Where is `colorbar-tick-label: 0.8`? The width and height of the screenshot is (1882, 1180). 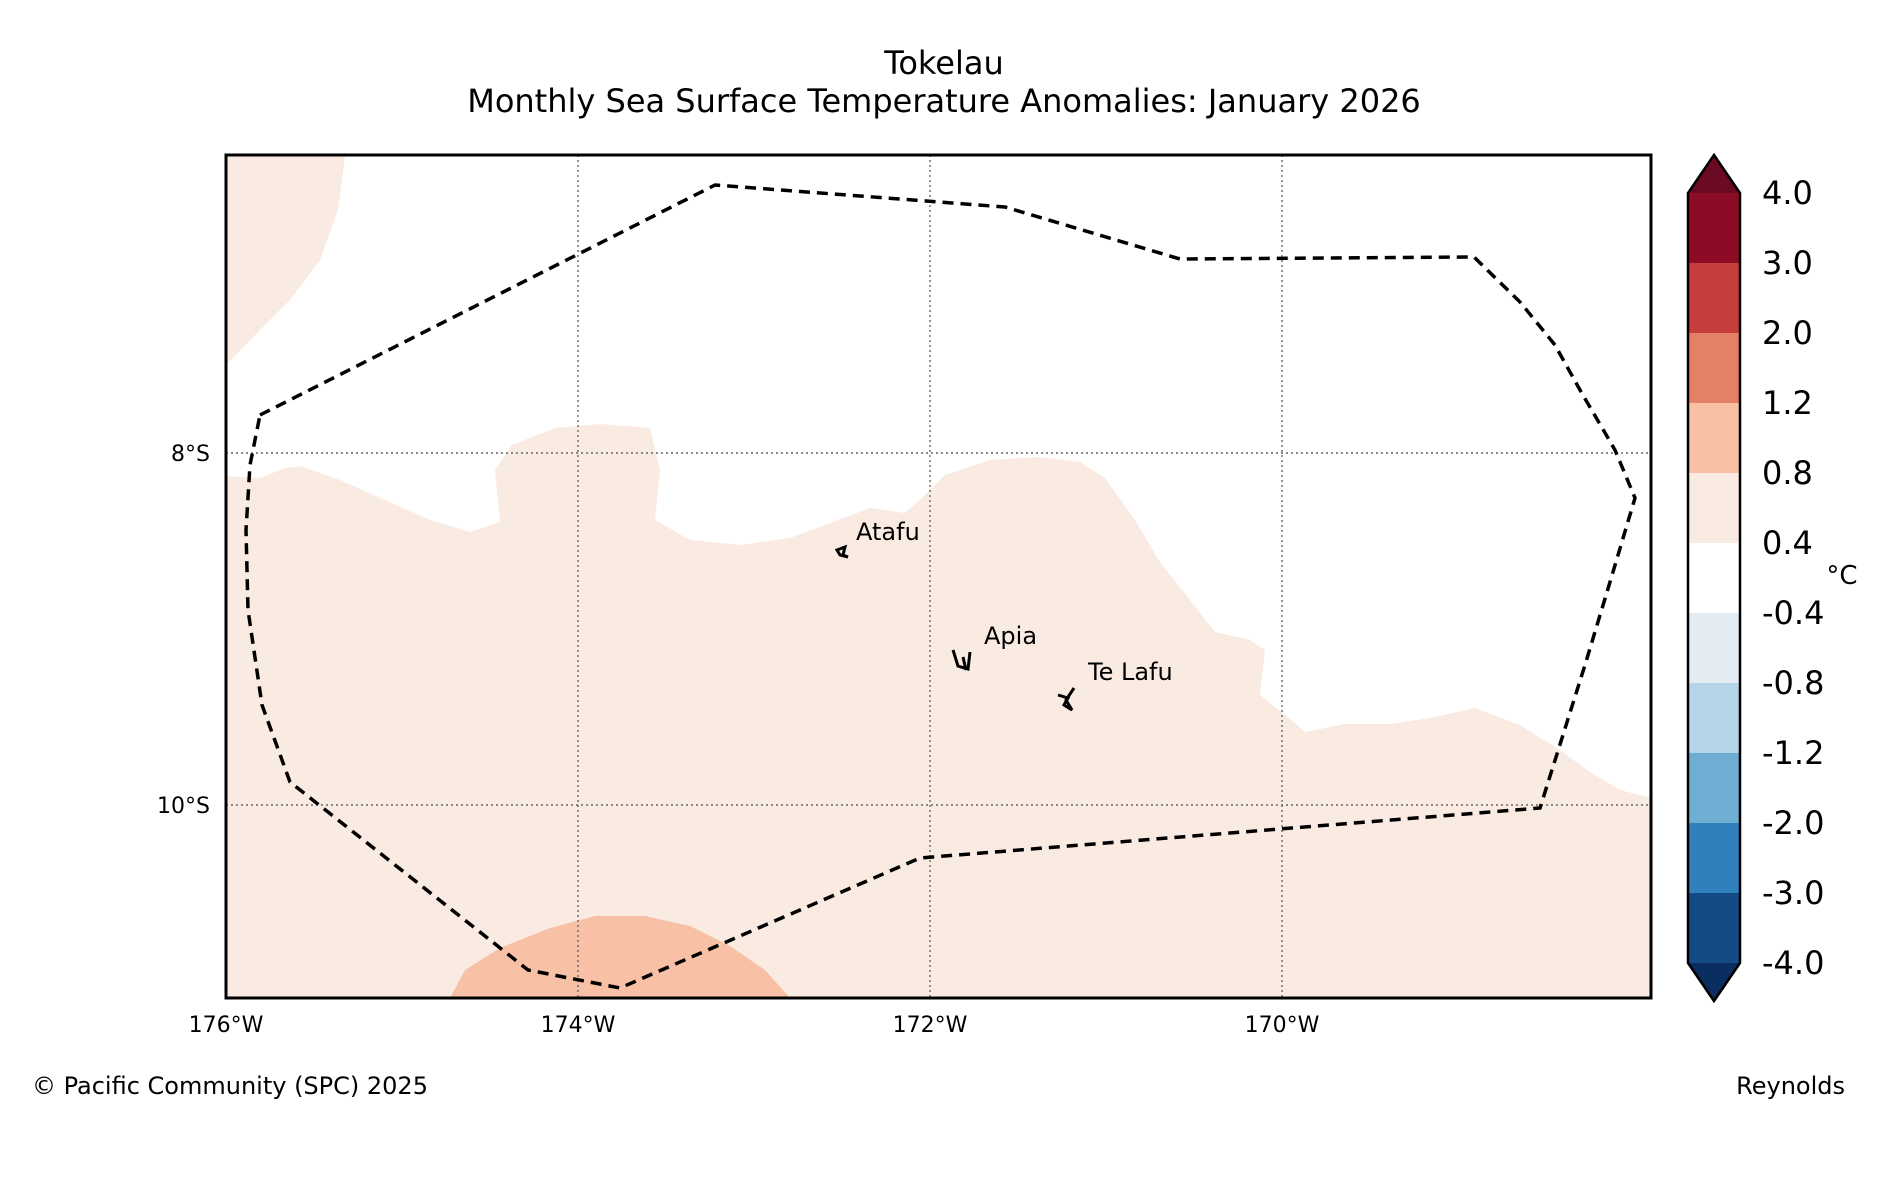 colorbar-tick-label: 0.8 is located at coordinates (1787, 473).